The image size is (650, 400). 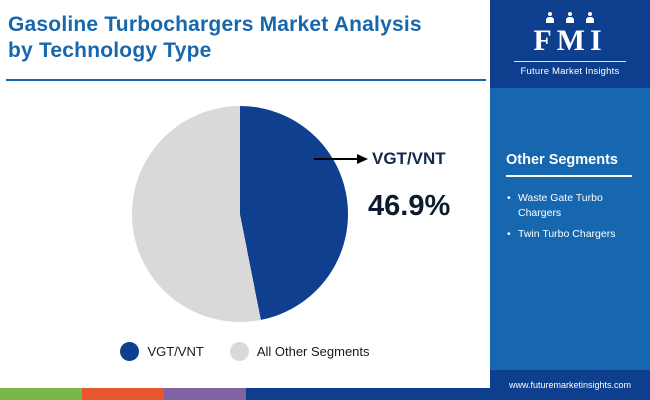 What do you see at coordinates (175, 351) in the screenshot?
I see `legend-label: VGT/VNT` at bounding box center [175, 351].